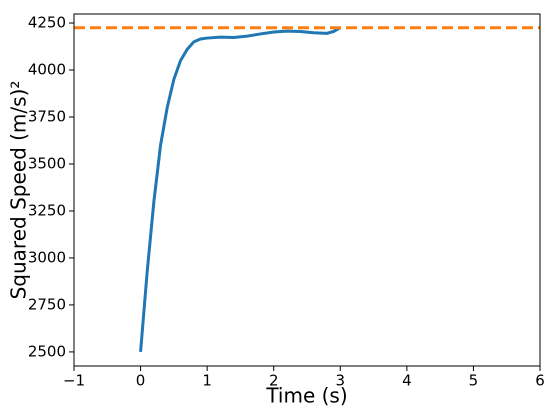  I want to click on y-axis-label: Squared Speed (m/s)², so click(19, 190).